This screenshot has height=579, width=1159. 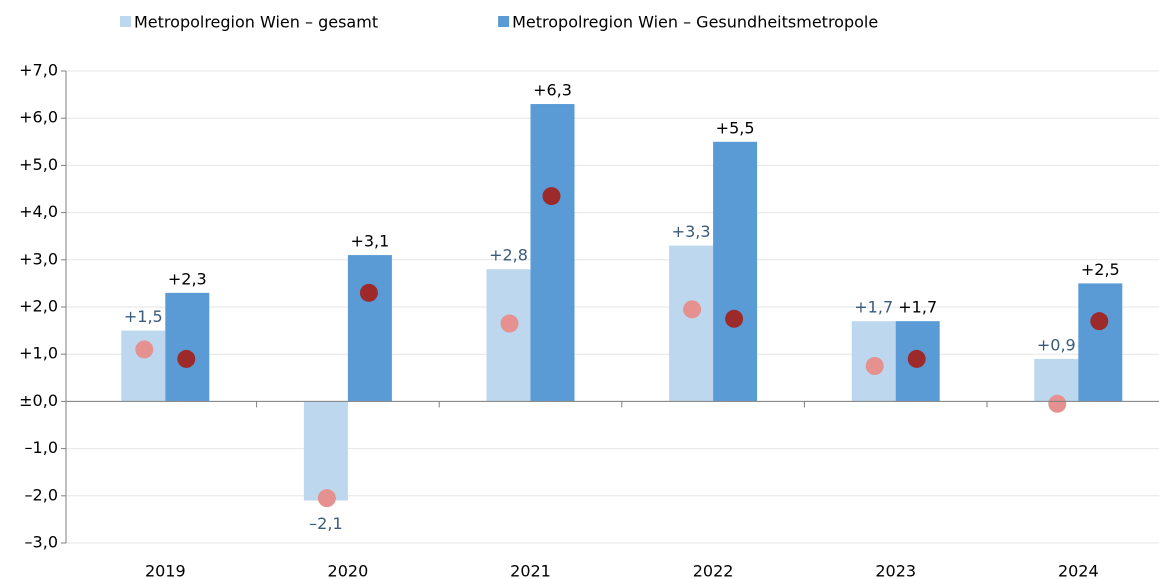 I want to click on x-tick-label: 2019, so click(x=165, y=570).